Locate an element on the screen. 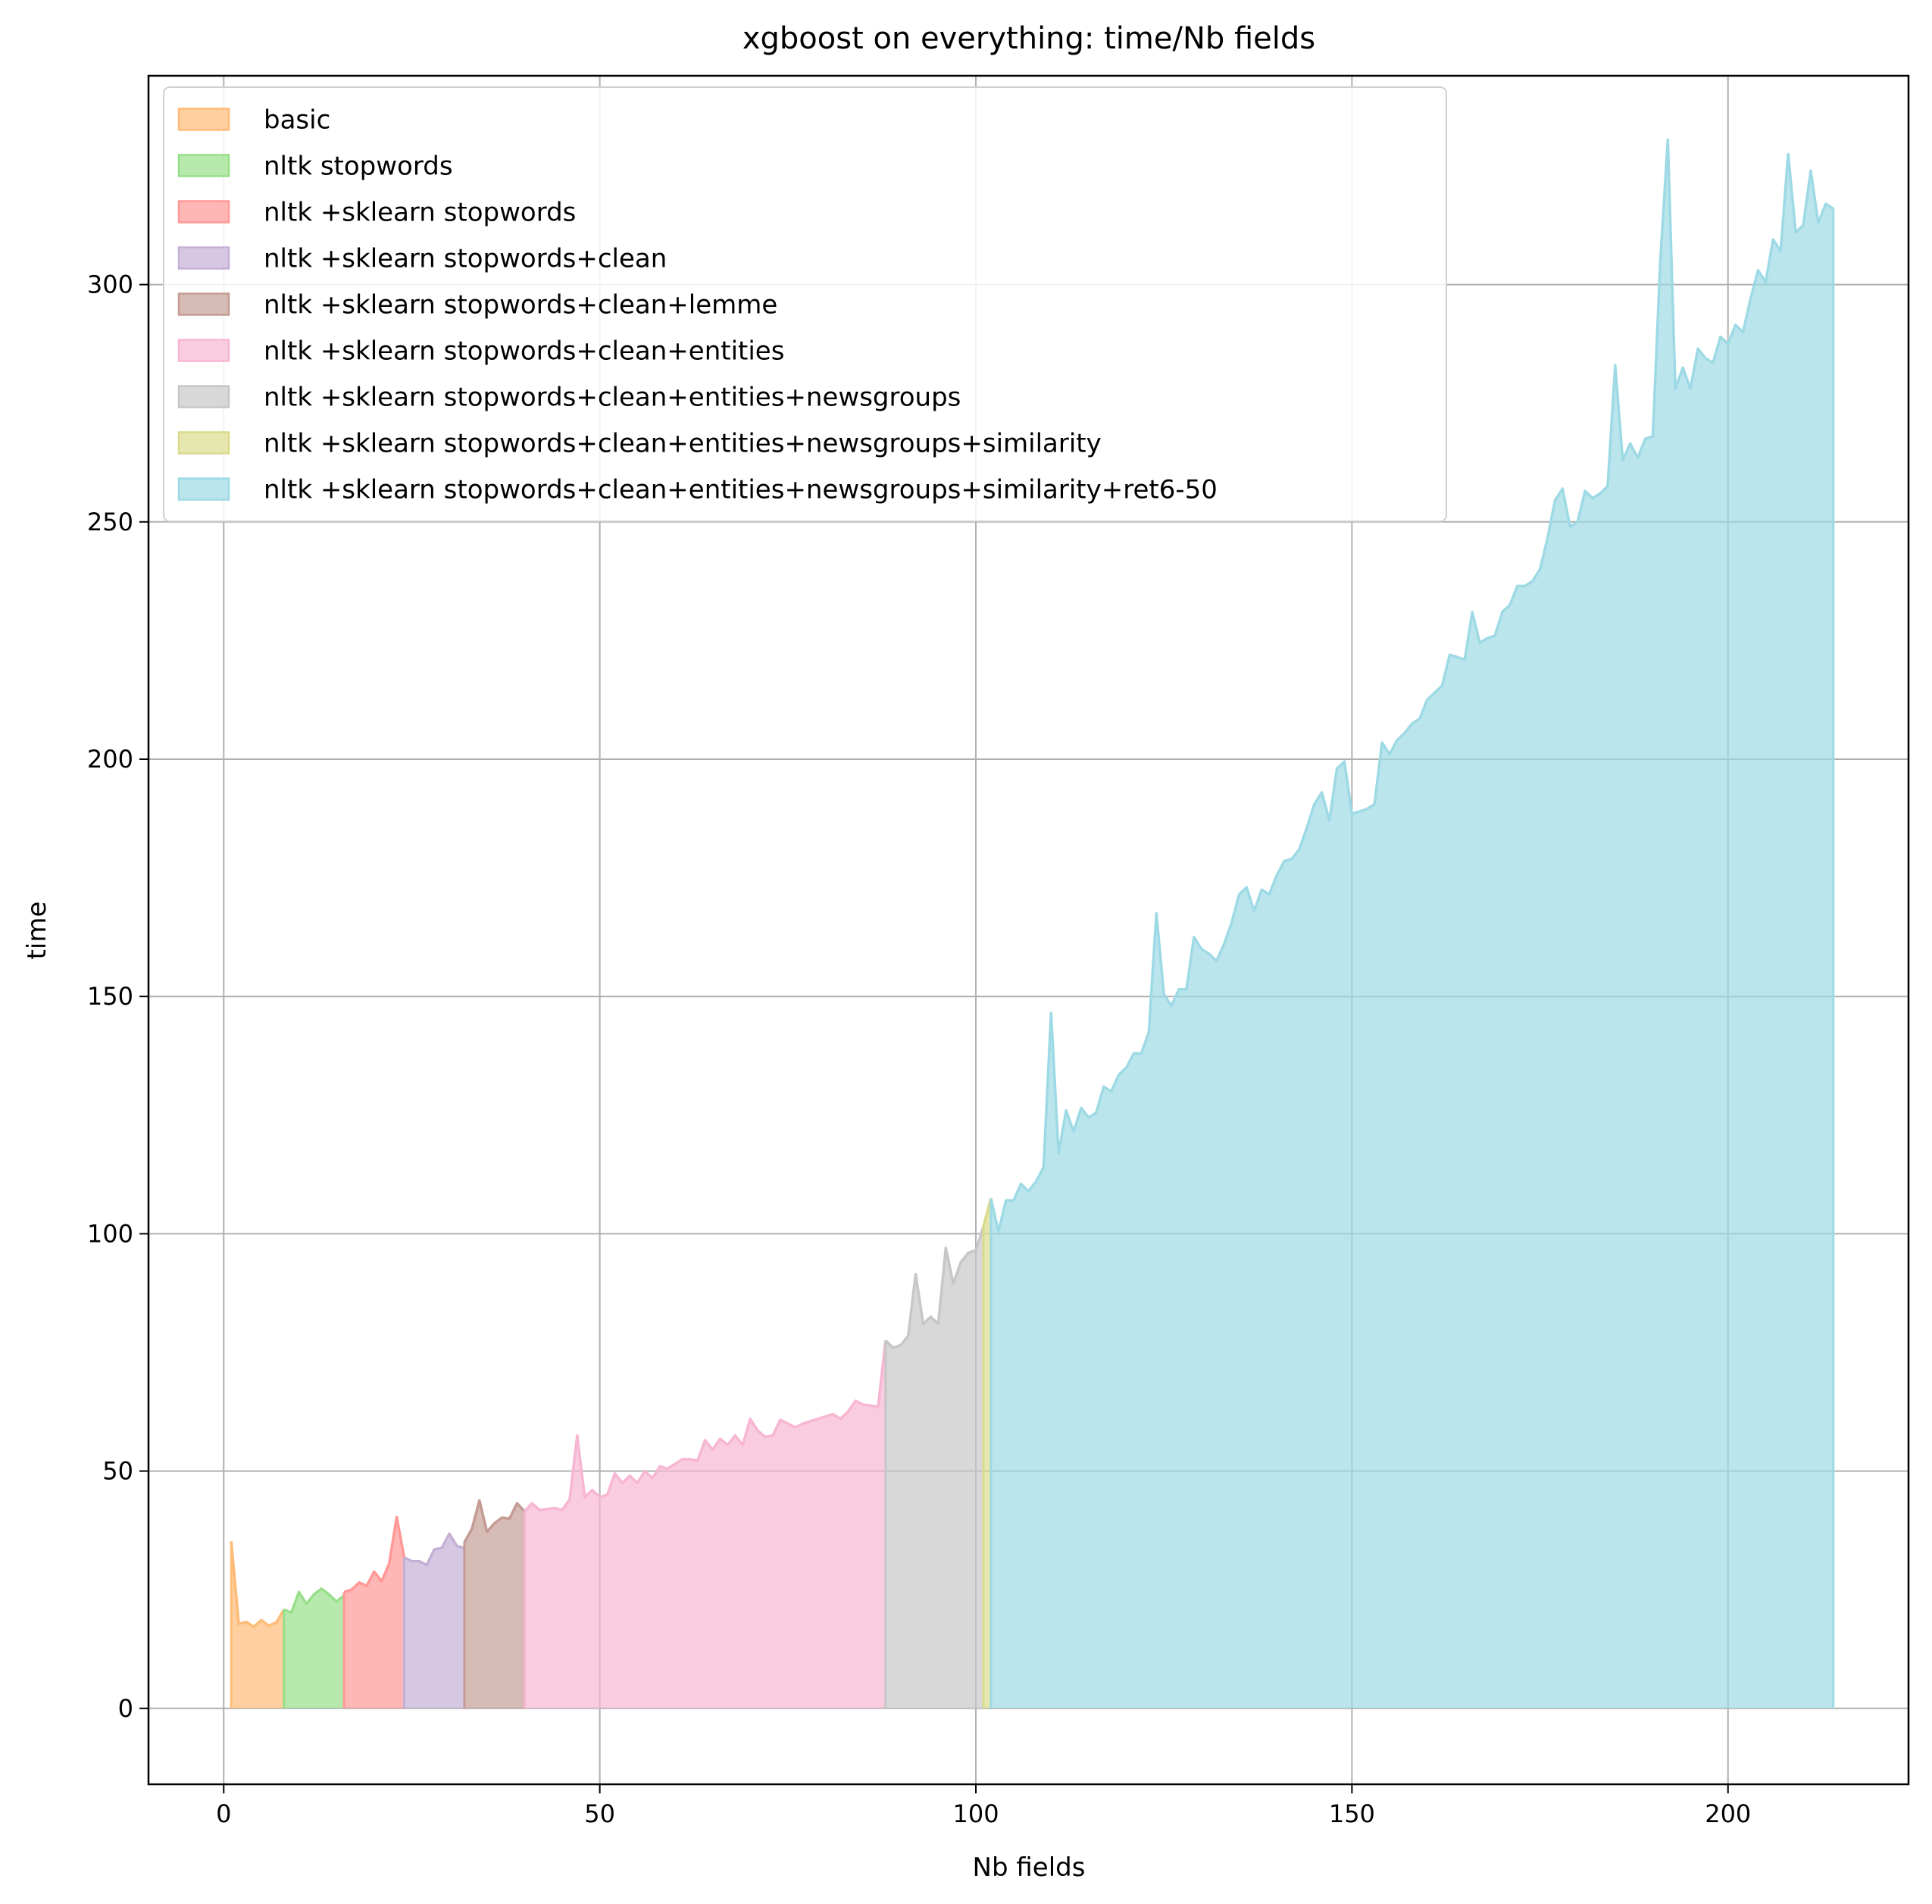 Image resolution: width=1932 pixels, height=1904 pixels. legend-label: nltk +sklearn stopwords+clean is located at coordinates (466, 259).